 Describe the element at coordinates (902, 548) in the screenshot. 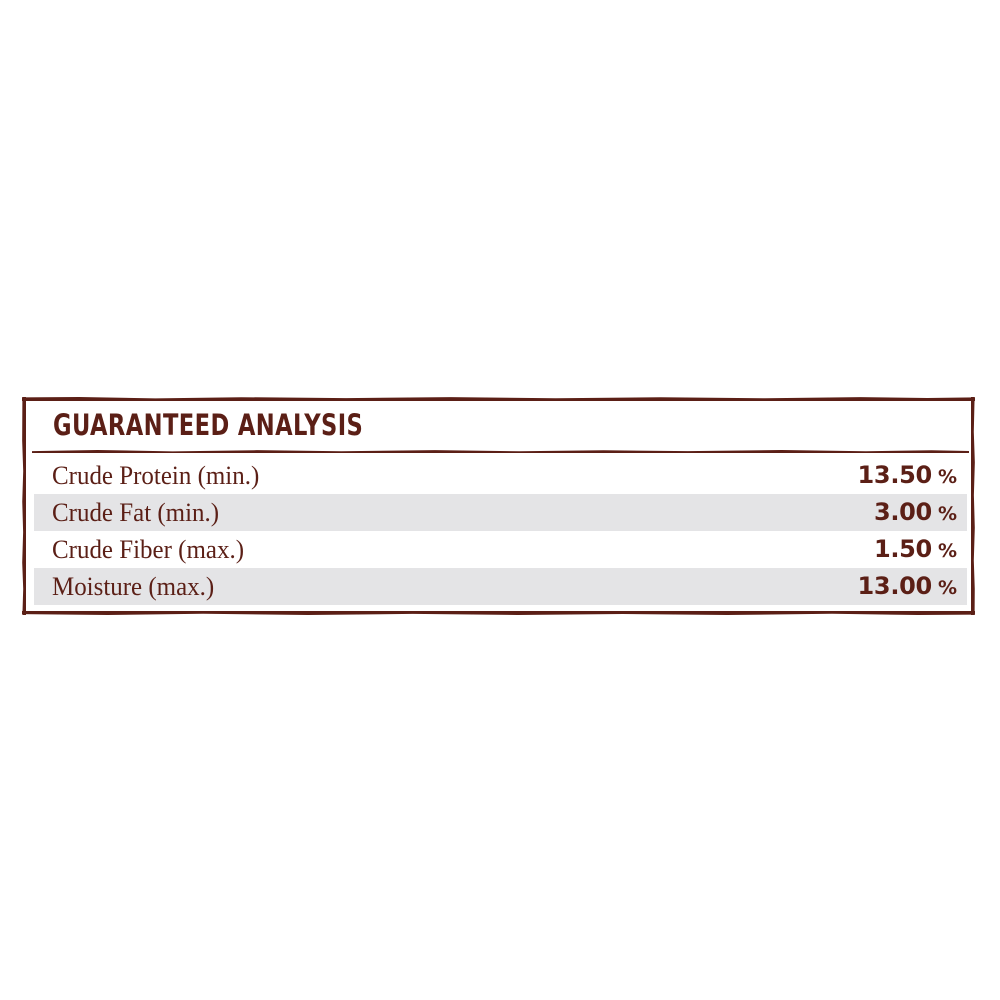

I see `nutrient-value: 1.50` at that location.